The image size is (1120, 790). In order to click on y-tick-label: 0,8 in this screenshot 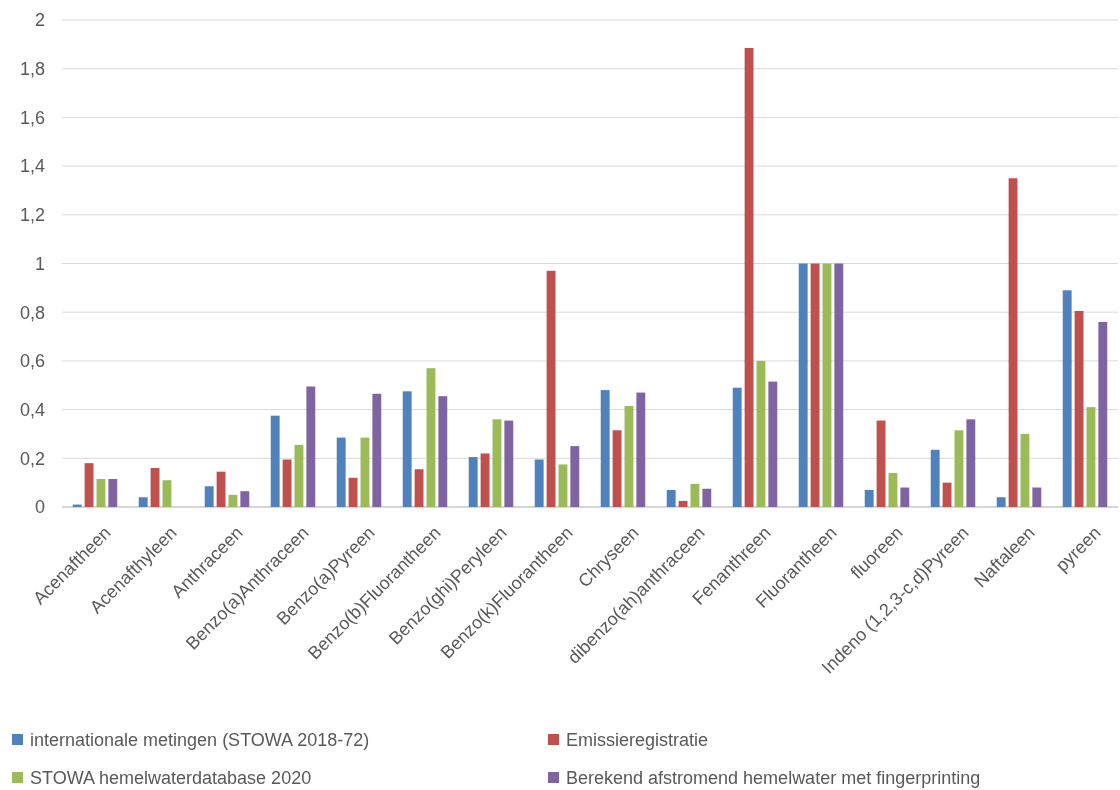, I will do `click(32, 312)`.